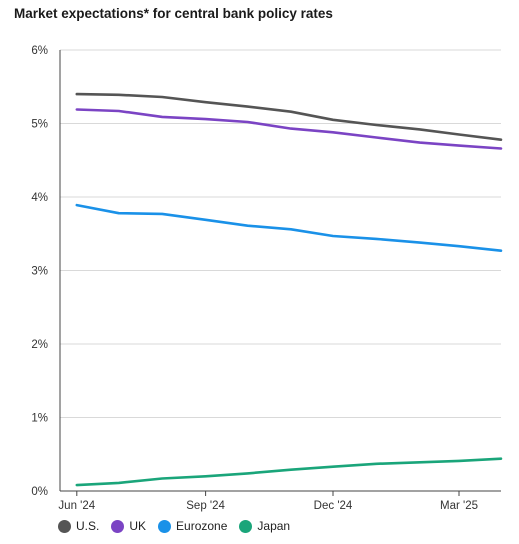 The height and width of the screenshot is (544, 519). What do you see at coordinates (39, 272) in the screenshot?
I see `y-tick-label: 3%` at bounding box center [39, 272].